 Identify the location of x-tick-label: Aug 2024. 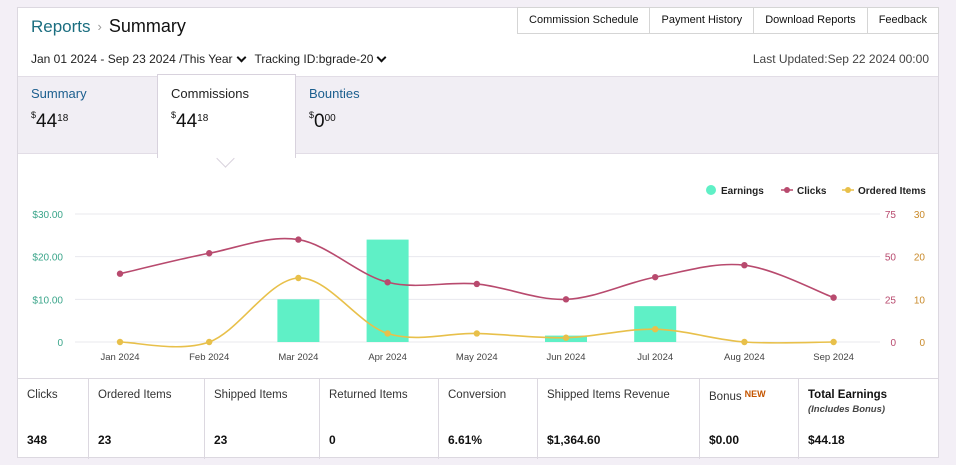
(744, 357).